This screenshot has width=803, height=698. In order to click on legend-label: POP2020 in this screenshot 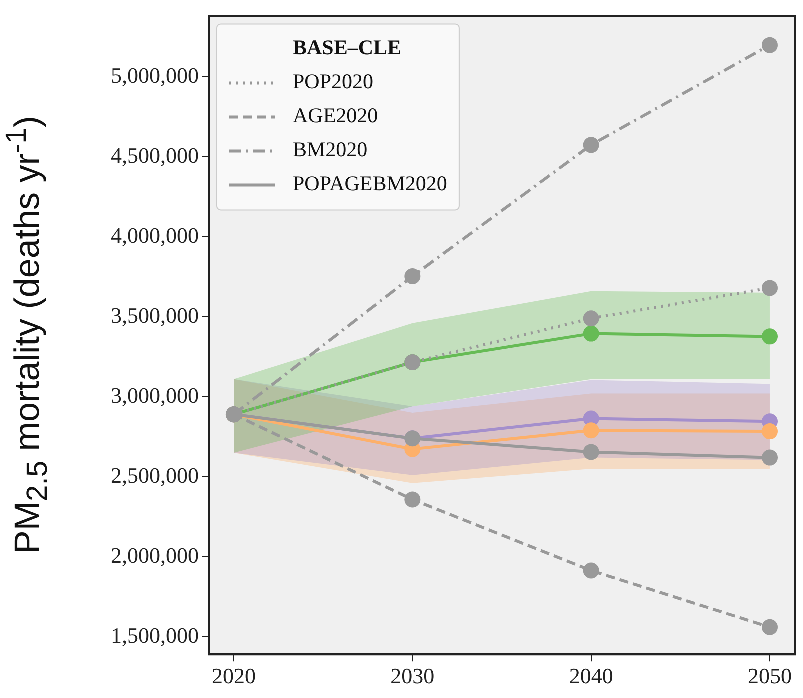, I will do `click(333, 82)`.